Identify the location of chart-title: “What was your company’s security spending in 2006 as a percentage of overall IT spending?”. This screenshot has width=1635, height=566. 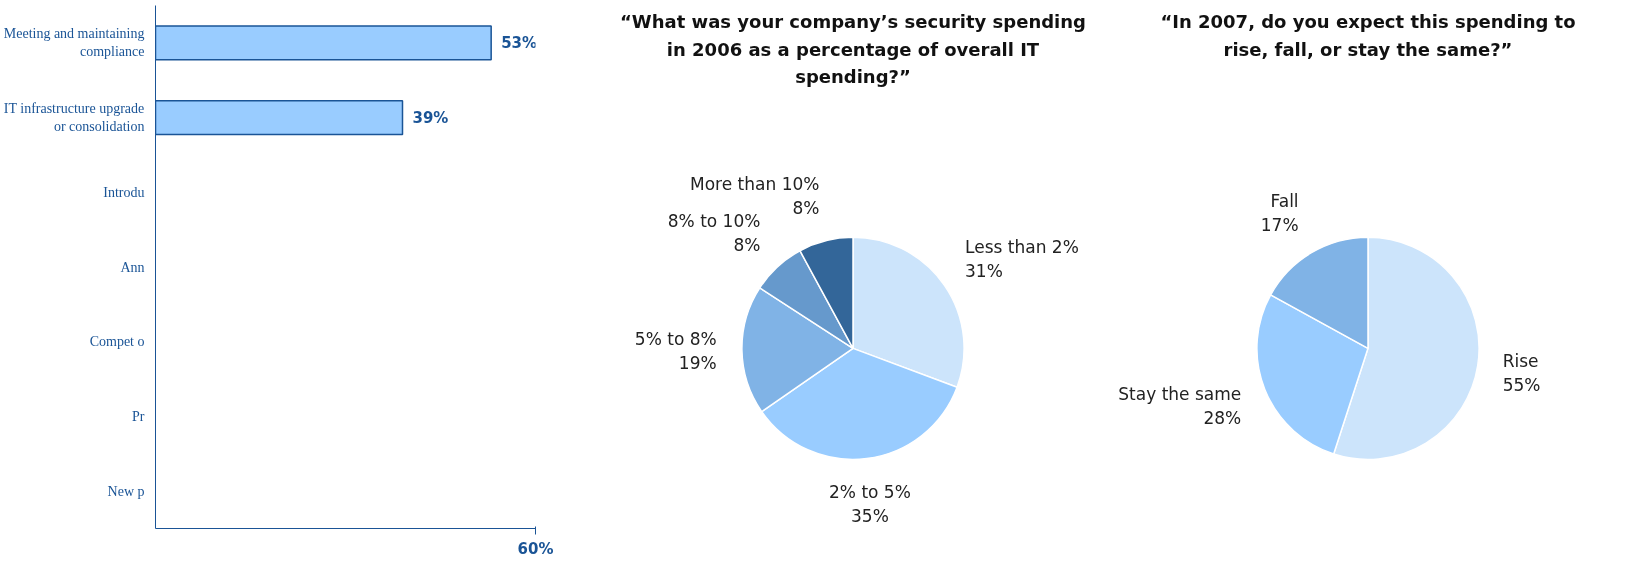
(853, 49).